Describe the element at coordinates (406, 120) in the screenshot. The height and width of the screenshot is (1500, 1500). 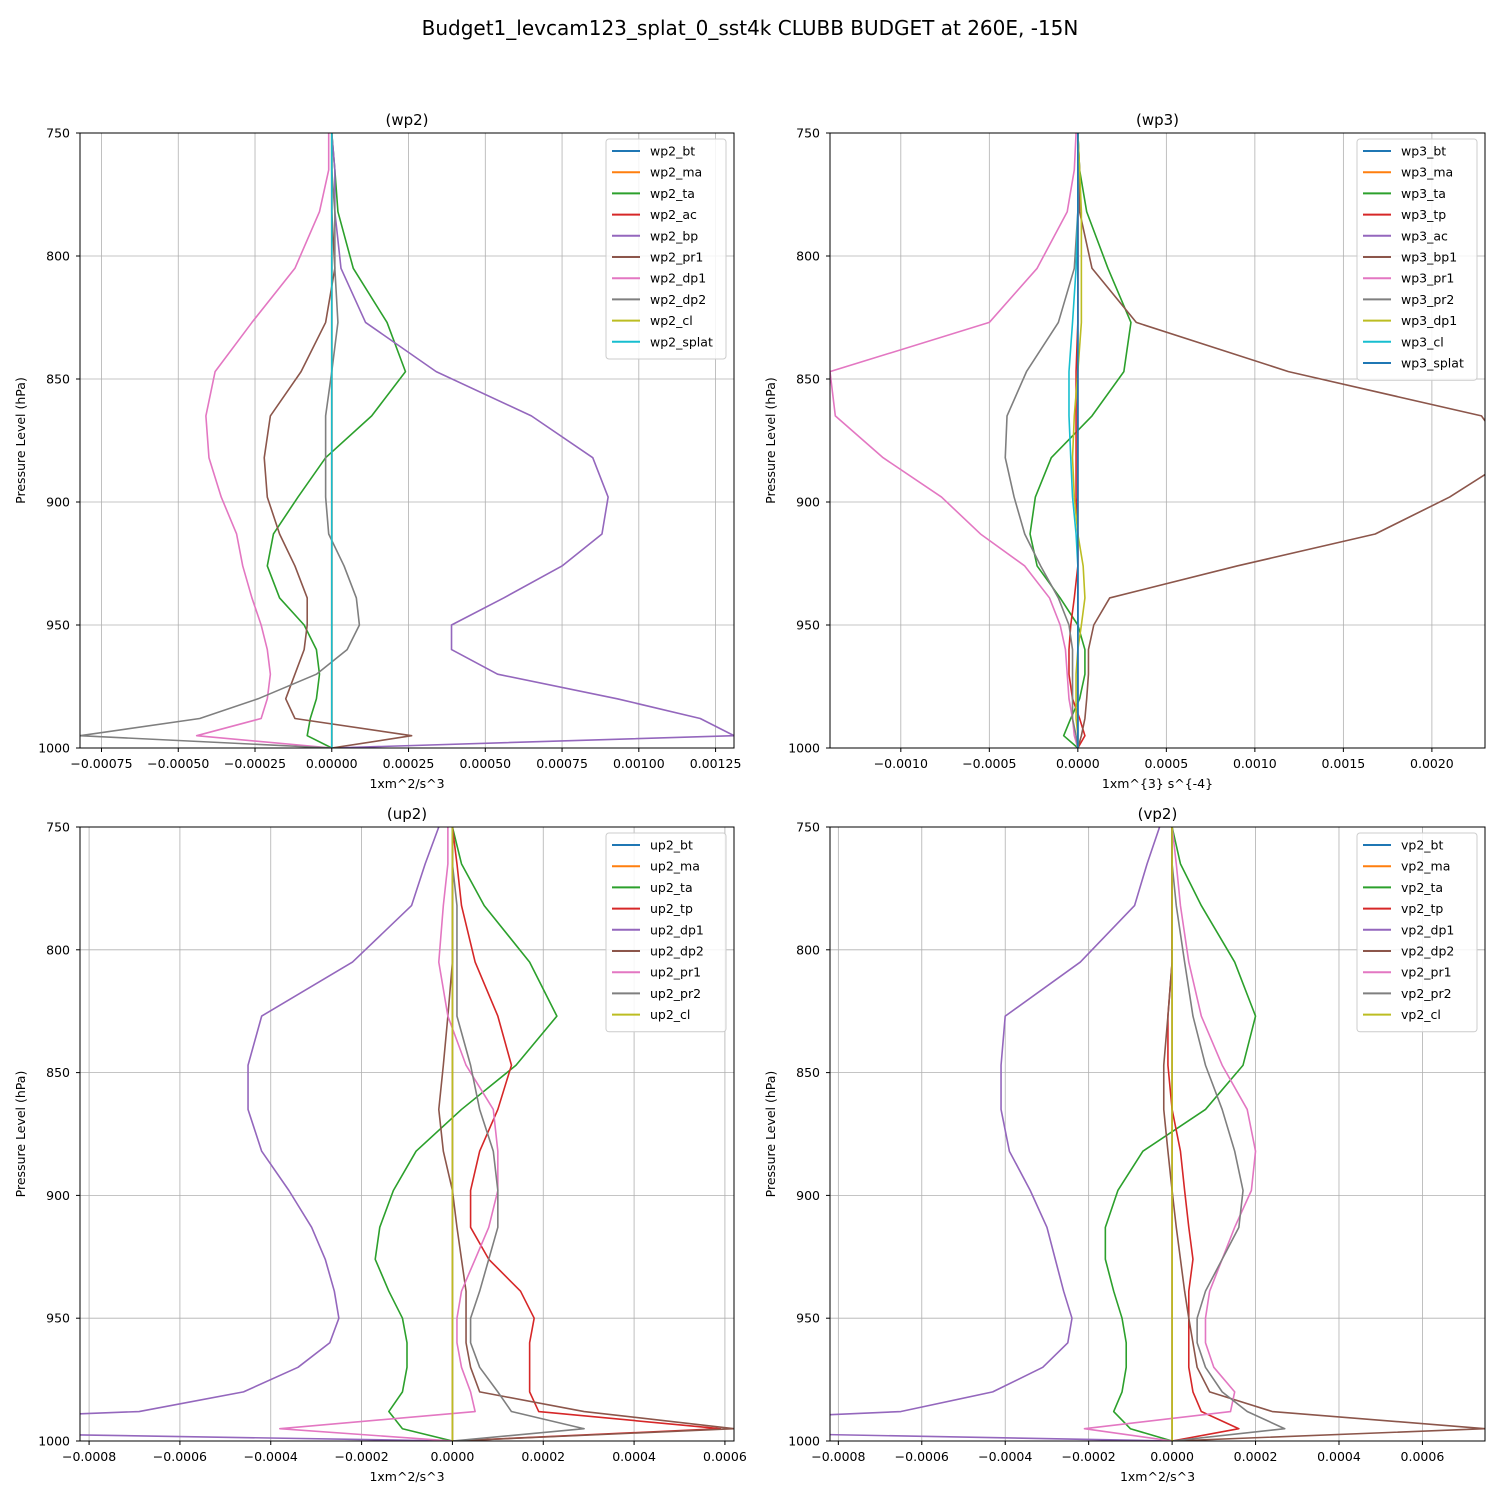
I see `panel-title: (wp2)` at that location.